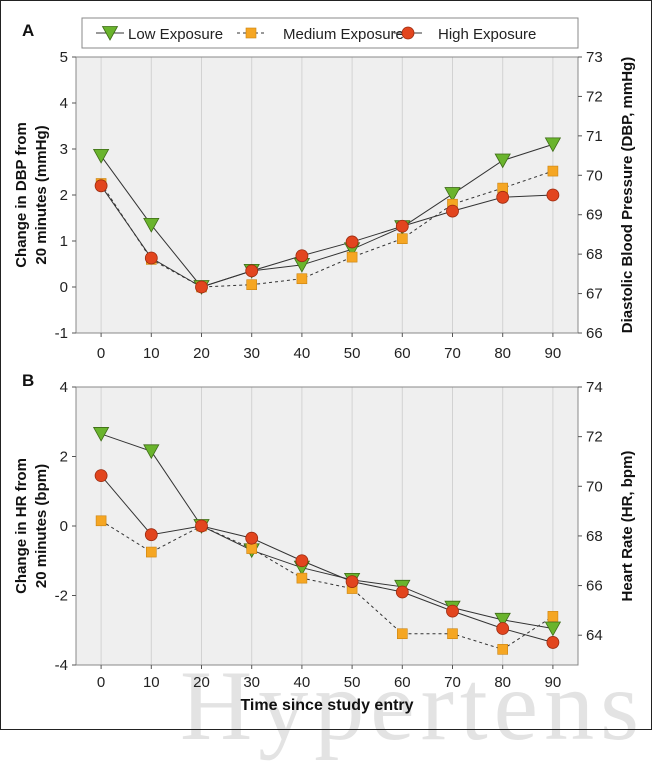  I want to click on panel-letter: B, so click(28, 380).